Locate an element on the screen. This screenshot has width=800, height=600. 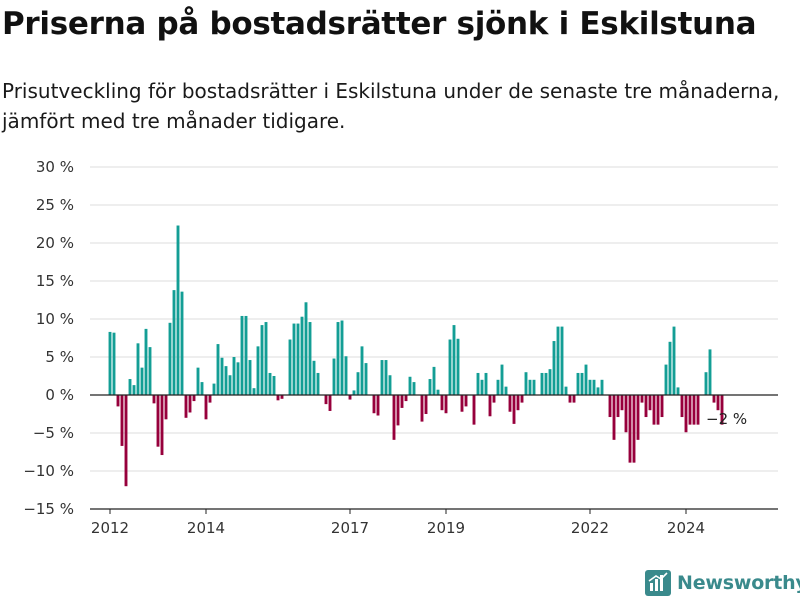
y-tick-label: −10 % is located at coordinates (48, 471).